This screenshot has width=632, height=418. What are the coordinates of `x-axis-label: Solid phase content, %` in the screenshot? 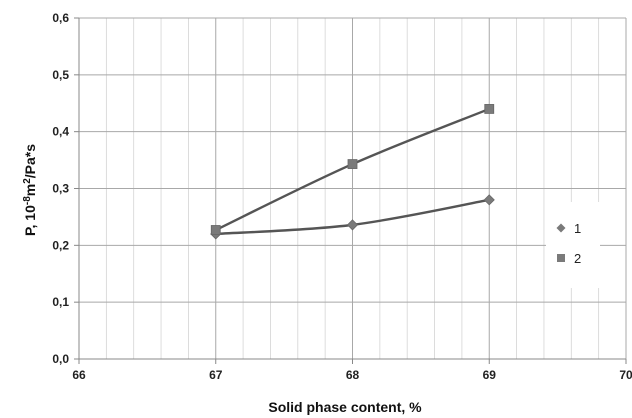 It's located at (345, 407).